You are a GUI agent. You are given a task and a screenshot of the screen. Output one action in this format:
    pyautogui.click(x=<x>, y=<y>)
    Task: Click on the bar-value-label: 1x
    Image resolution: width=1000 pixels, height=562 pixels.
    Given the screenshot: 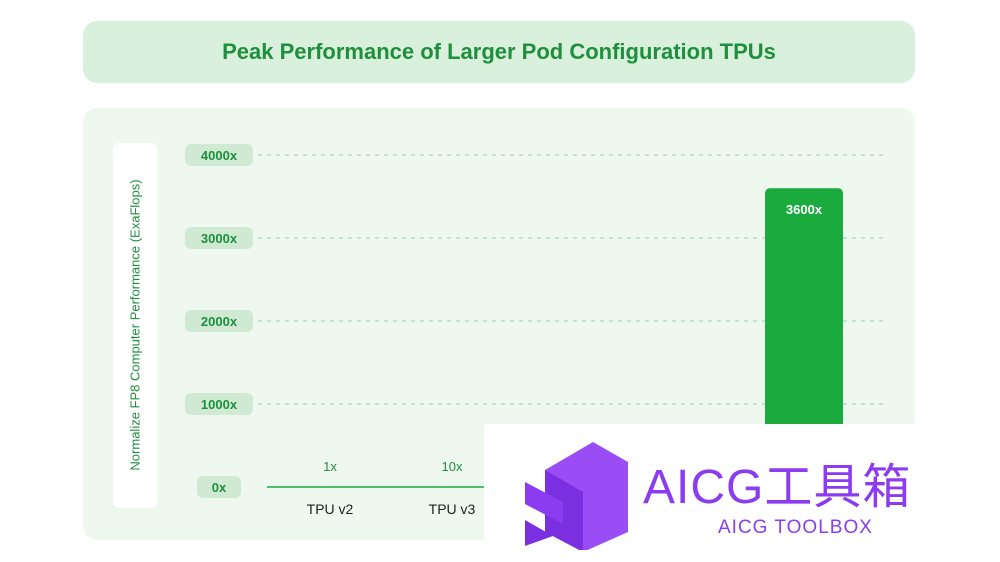 What is the action you would take?
    pyautogui.click(x=330, y=466)
    